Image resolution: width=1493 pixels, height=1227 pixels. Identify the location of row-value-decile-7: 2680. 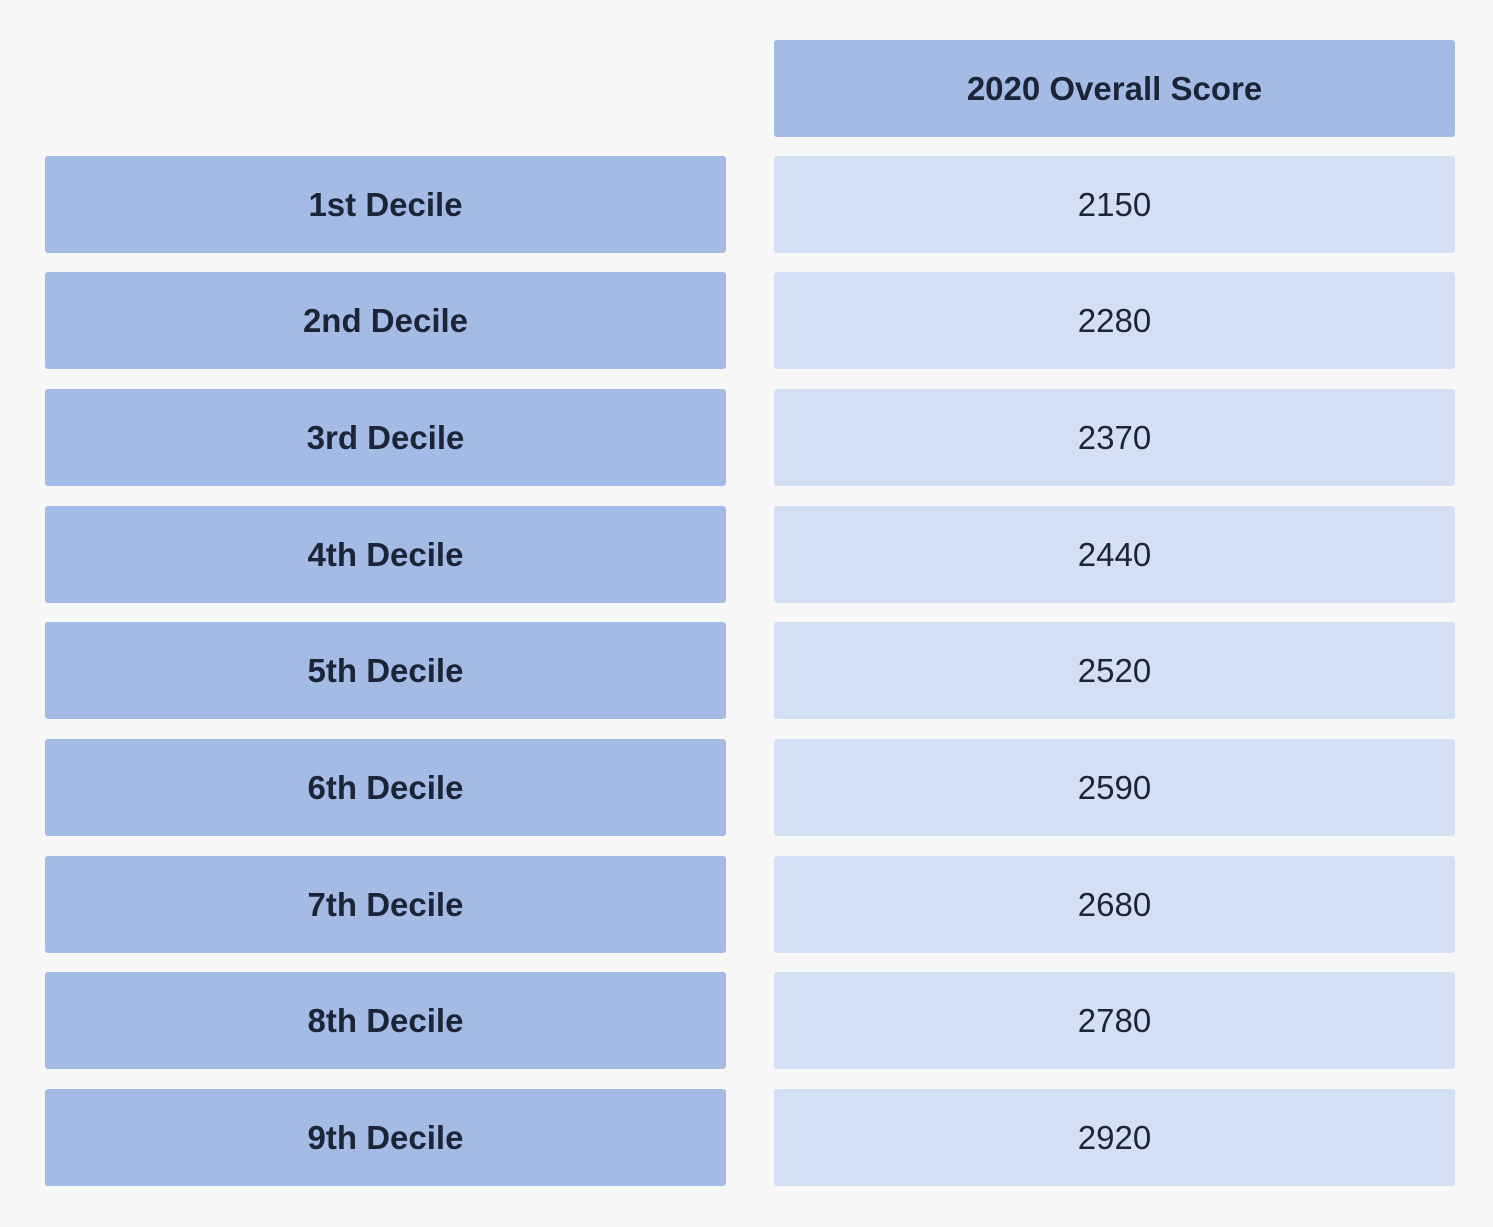
(1114, 904).